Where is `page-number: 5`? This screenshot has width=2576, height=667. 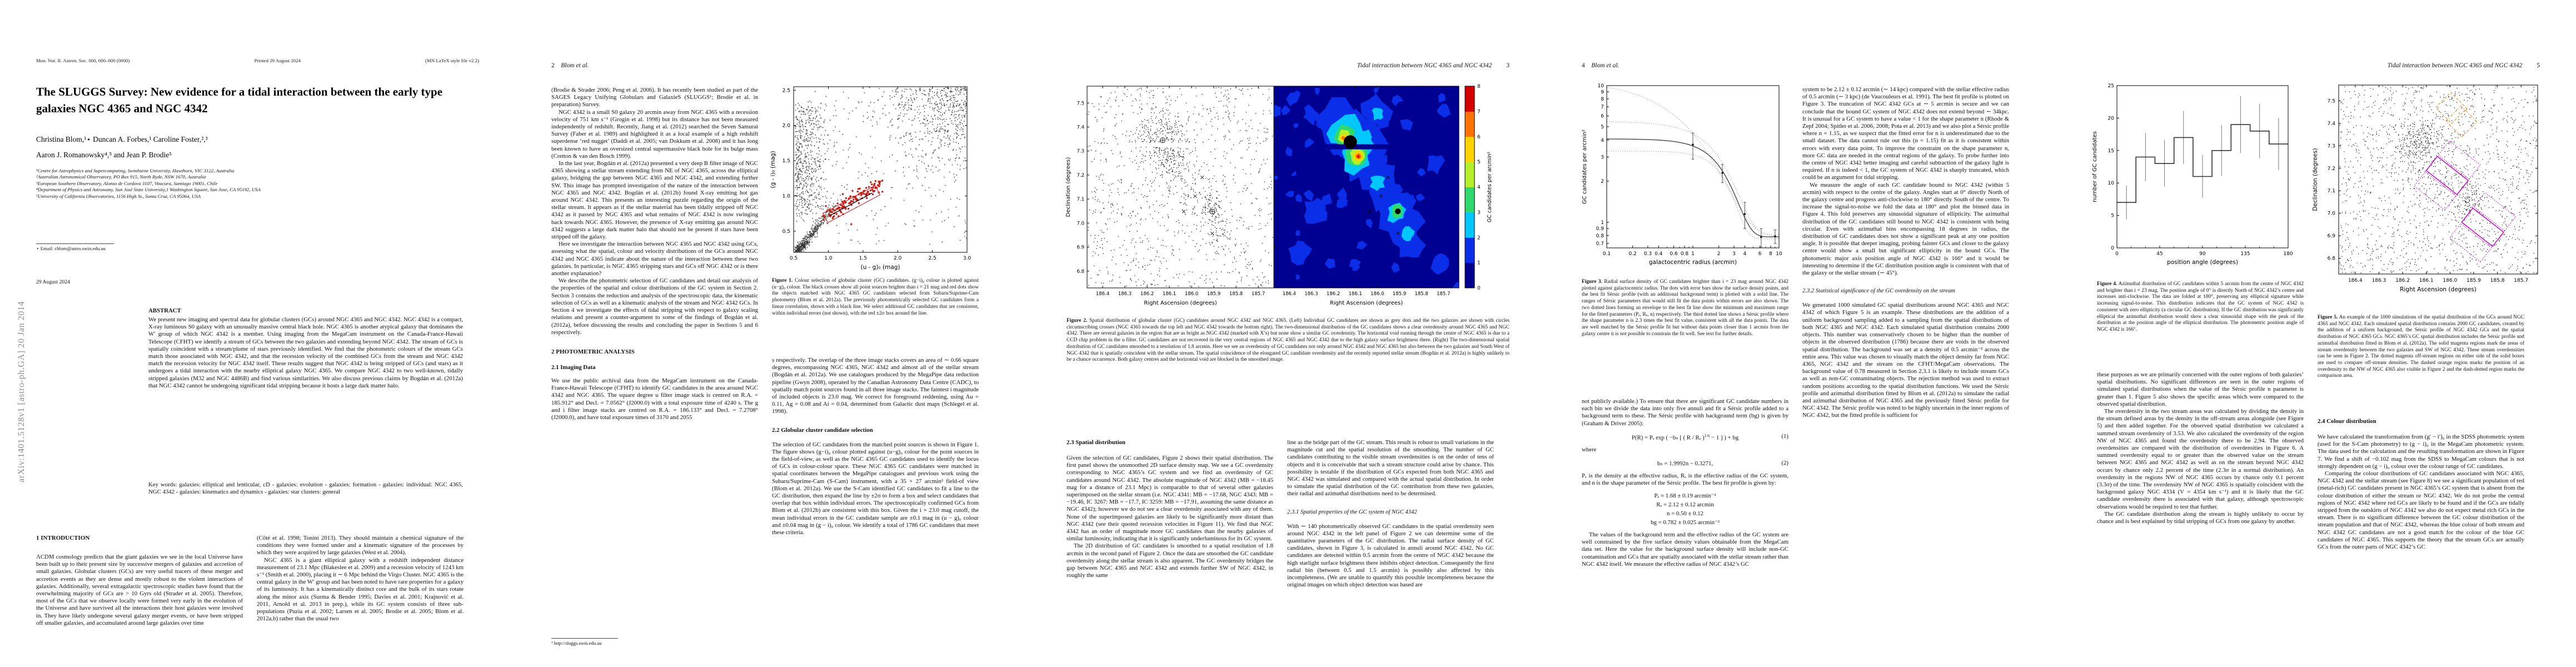
page-number: 5 is located at coordinates (2538, 65).